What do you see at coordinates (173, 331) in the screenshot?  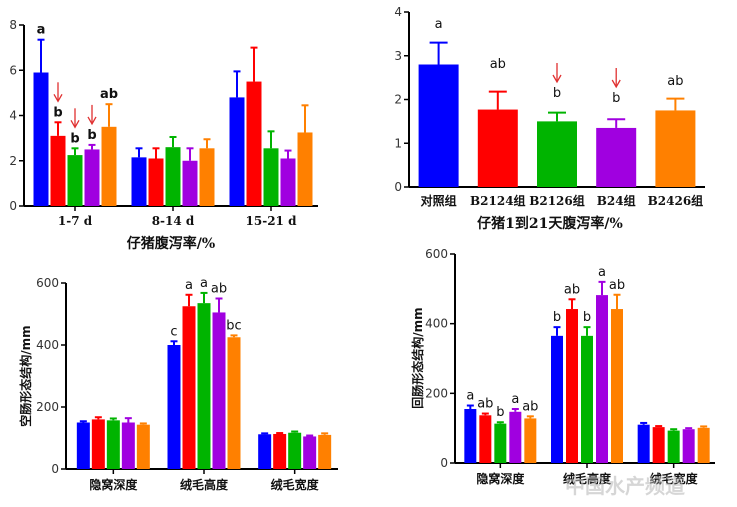 I see `significance-label: c` at bounding box center [173, 331].